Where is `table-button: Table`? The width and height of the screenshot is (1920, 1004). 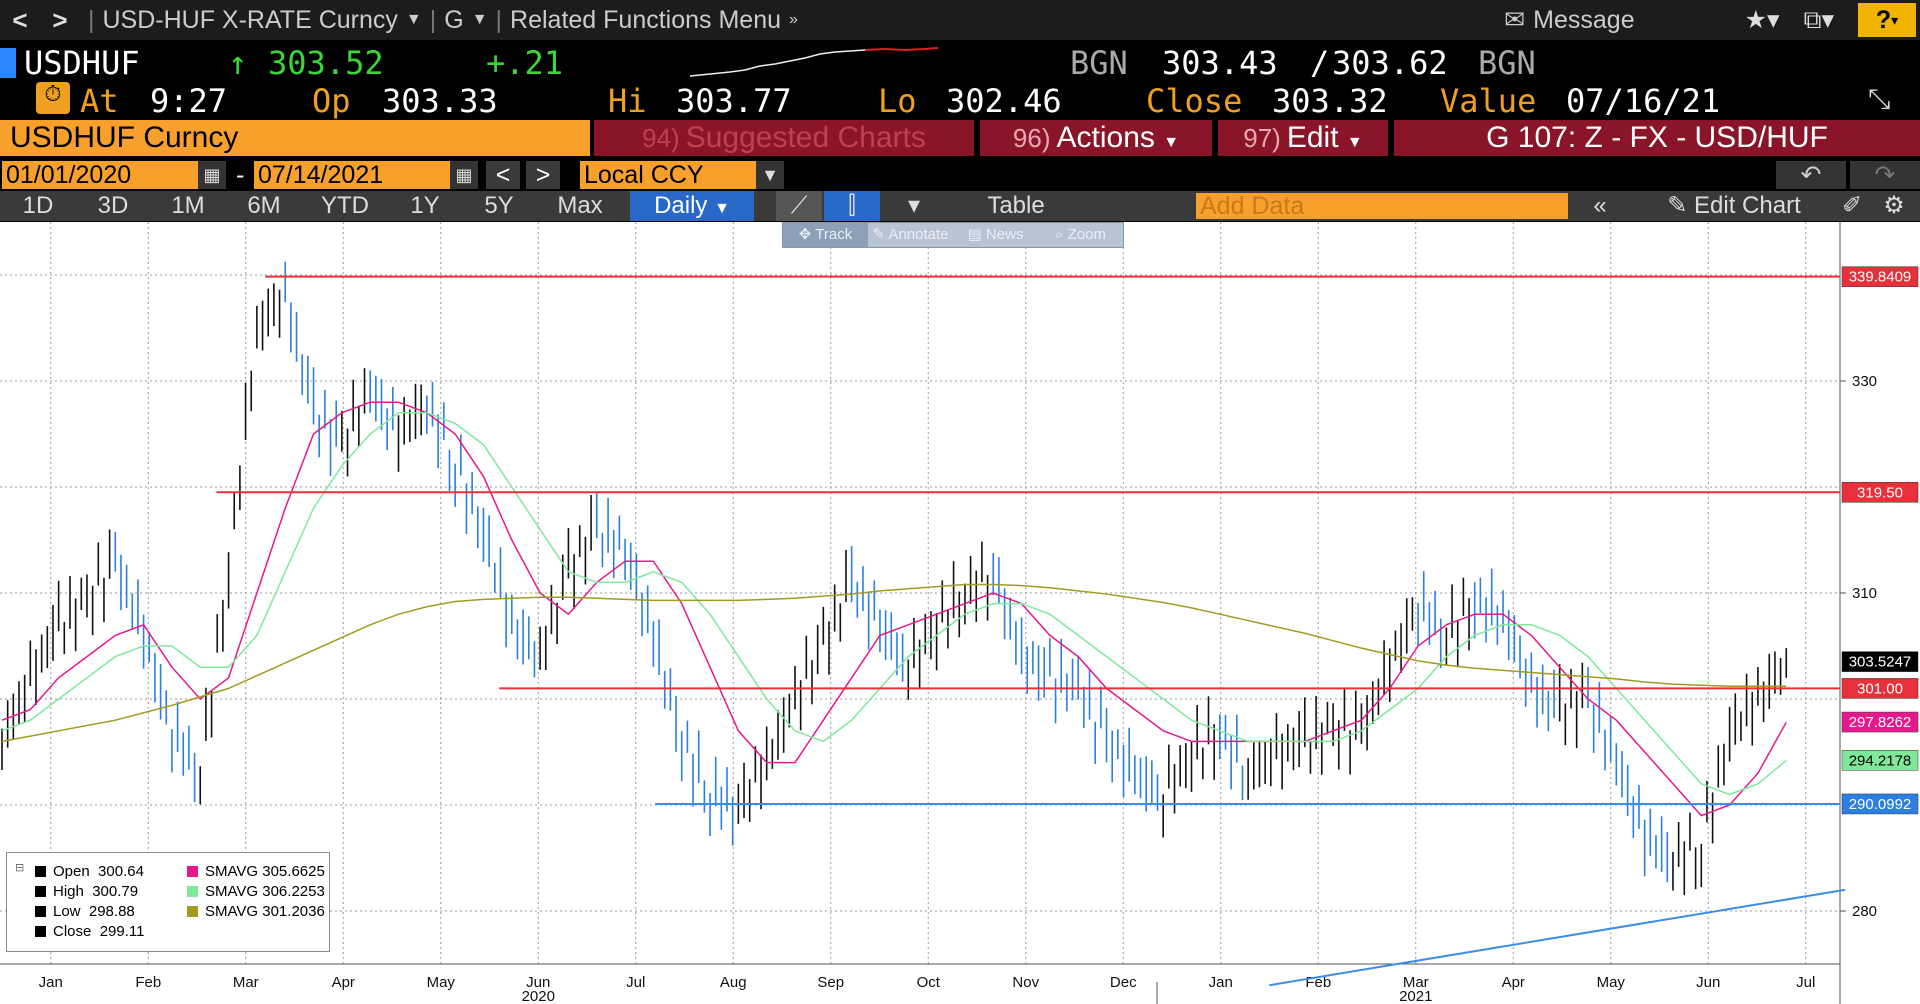
table-button: Table is located at coordinates (1016, 205).